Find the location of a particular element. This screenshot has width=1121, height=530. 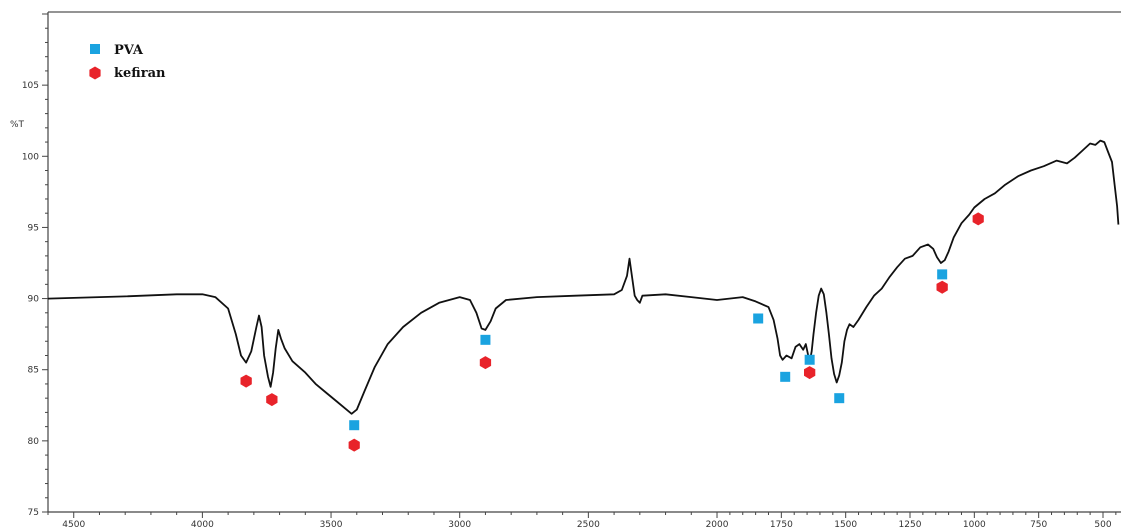

x-tick-label: 2000 is located at coordinates (717, 525).